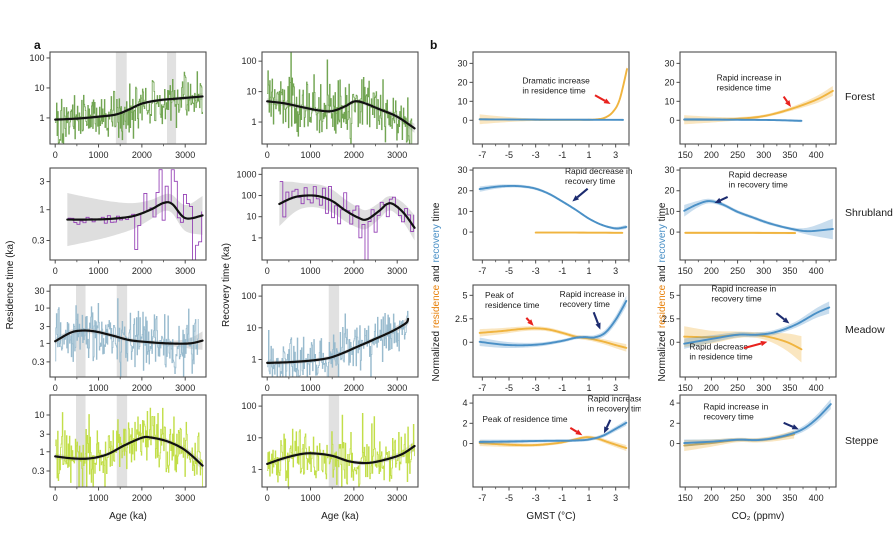 This screenshot has height=542, width=896. What do you see at coordinates (324, 342) in the screenshot?
I see `chart-a-meadow-recovery: 0 1000 2000 3000 1 10 100` at bounding box center [324, 342].